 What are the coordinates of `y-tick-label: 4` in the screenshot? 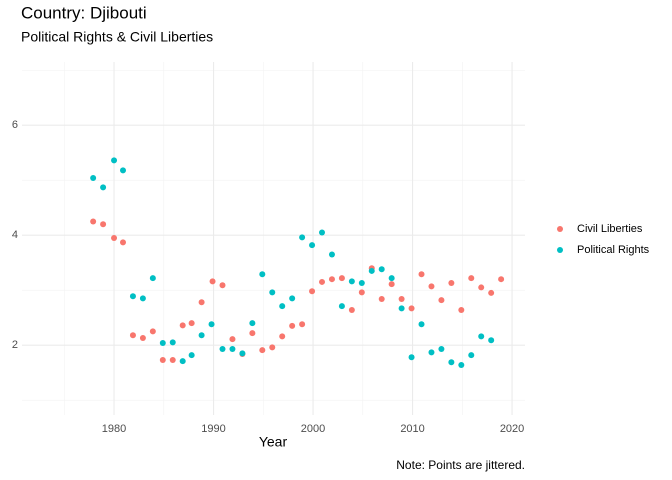 It's located at (15, 235).